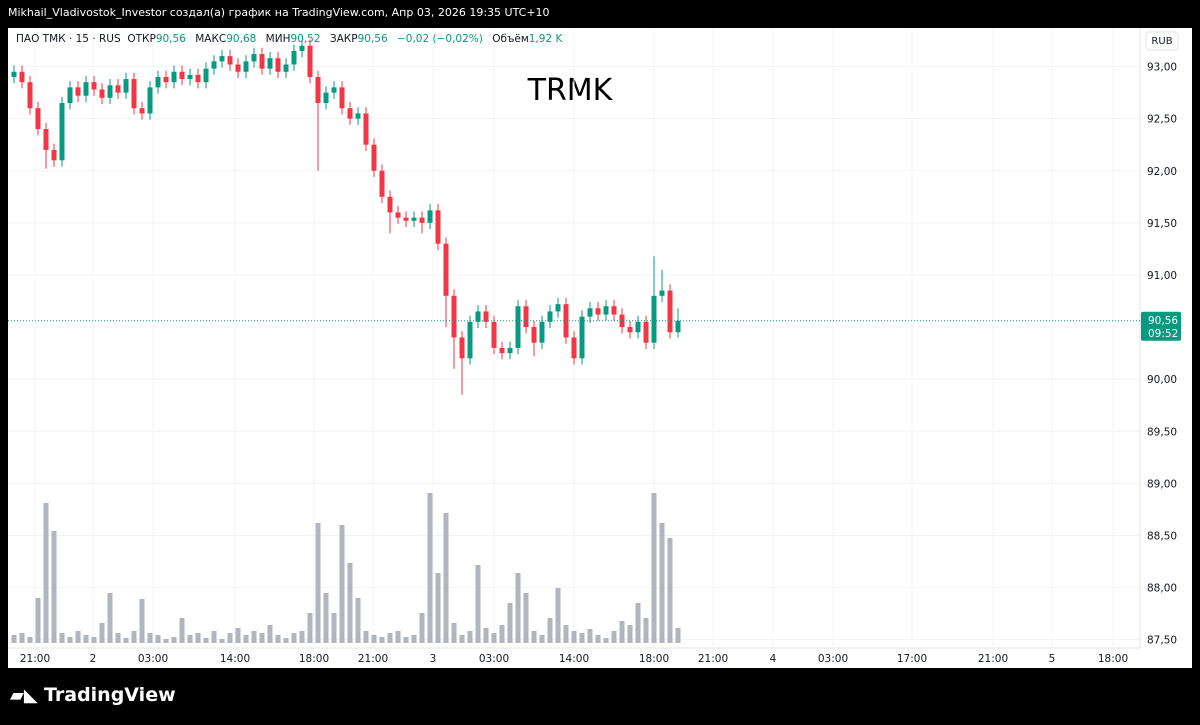 This screenshot has height=725, width=1200. Describe the element at coordinates (912, 659) in the screenshot. I see `x-tick-label: 17:00` at that location.